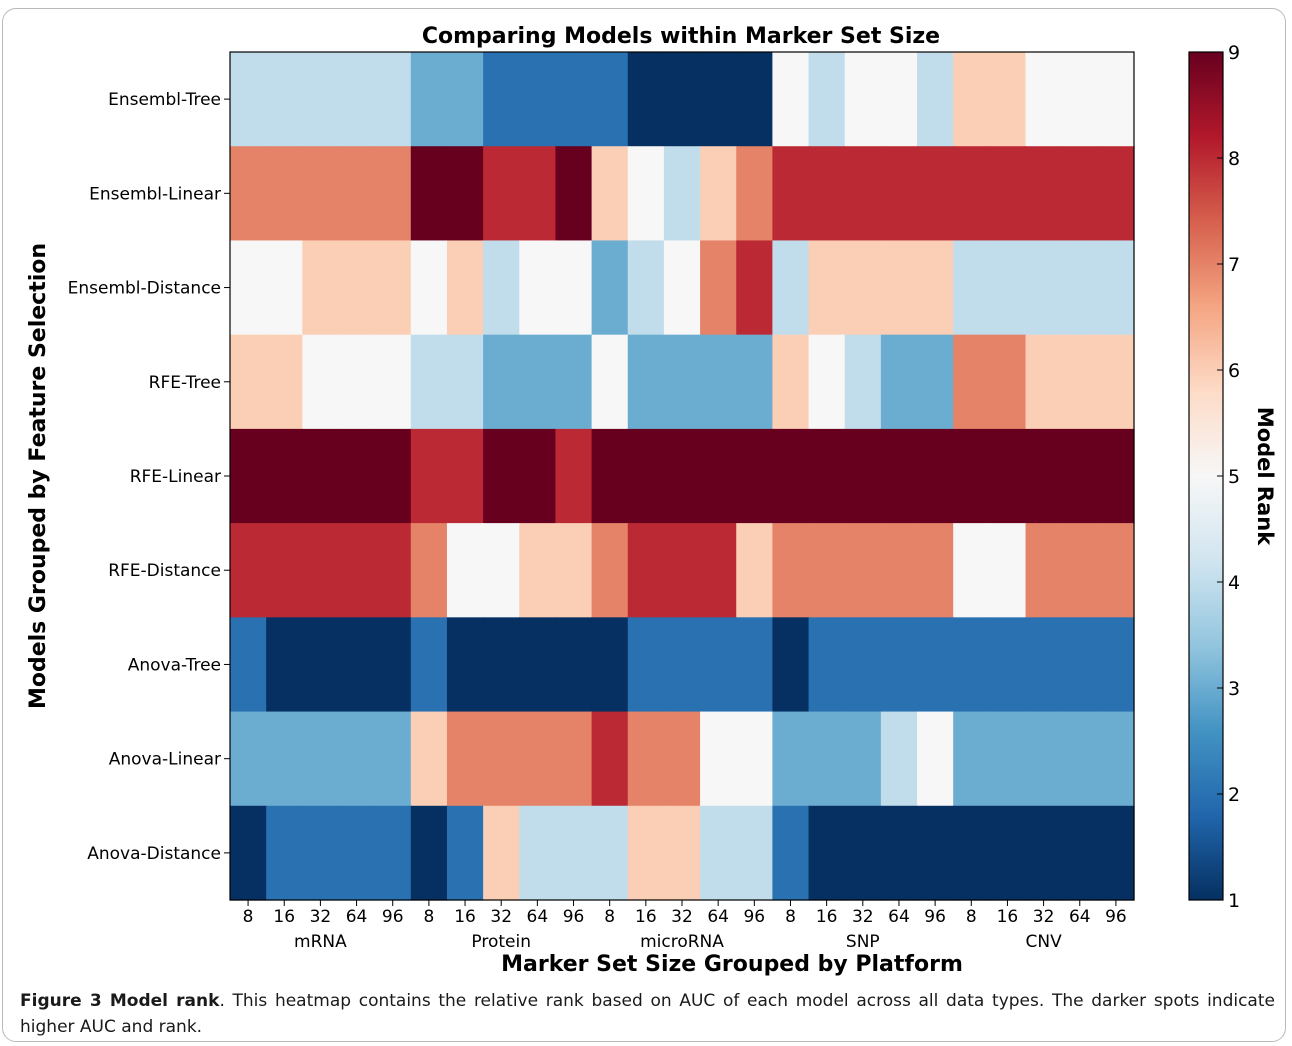 The height and width of the screenshot is (1046, 1292). Describe the element at coordinates (681, 36) in the screenshot. I see `chart-title: Comparing Models within Marker Set Size` at that location.